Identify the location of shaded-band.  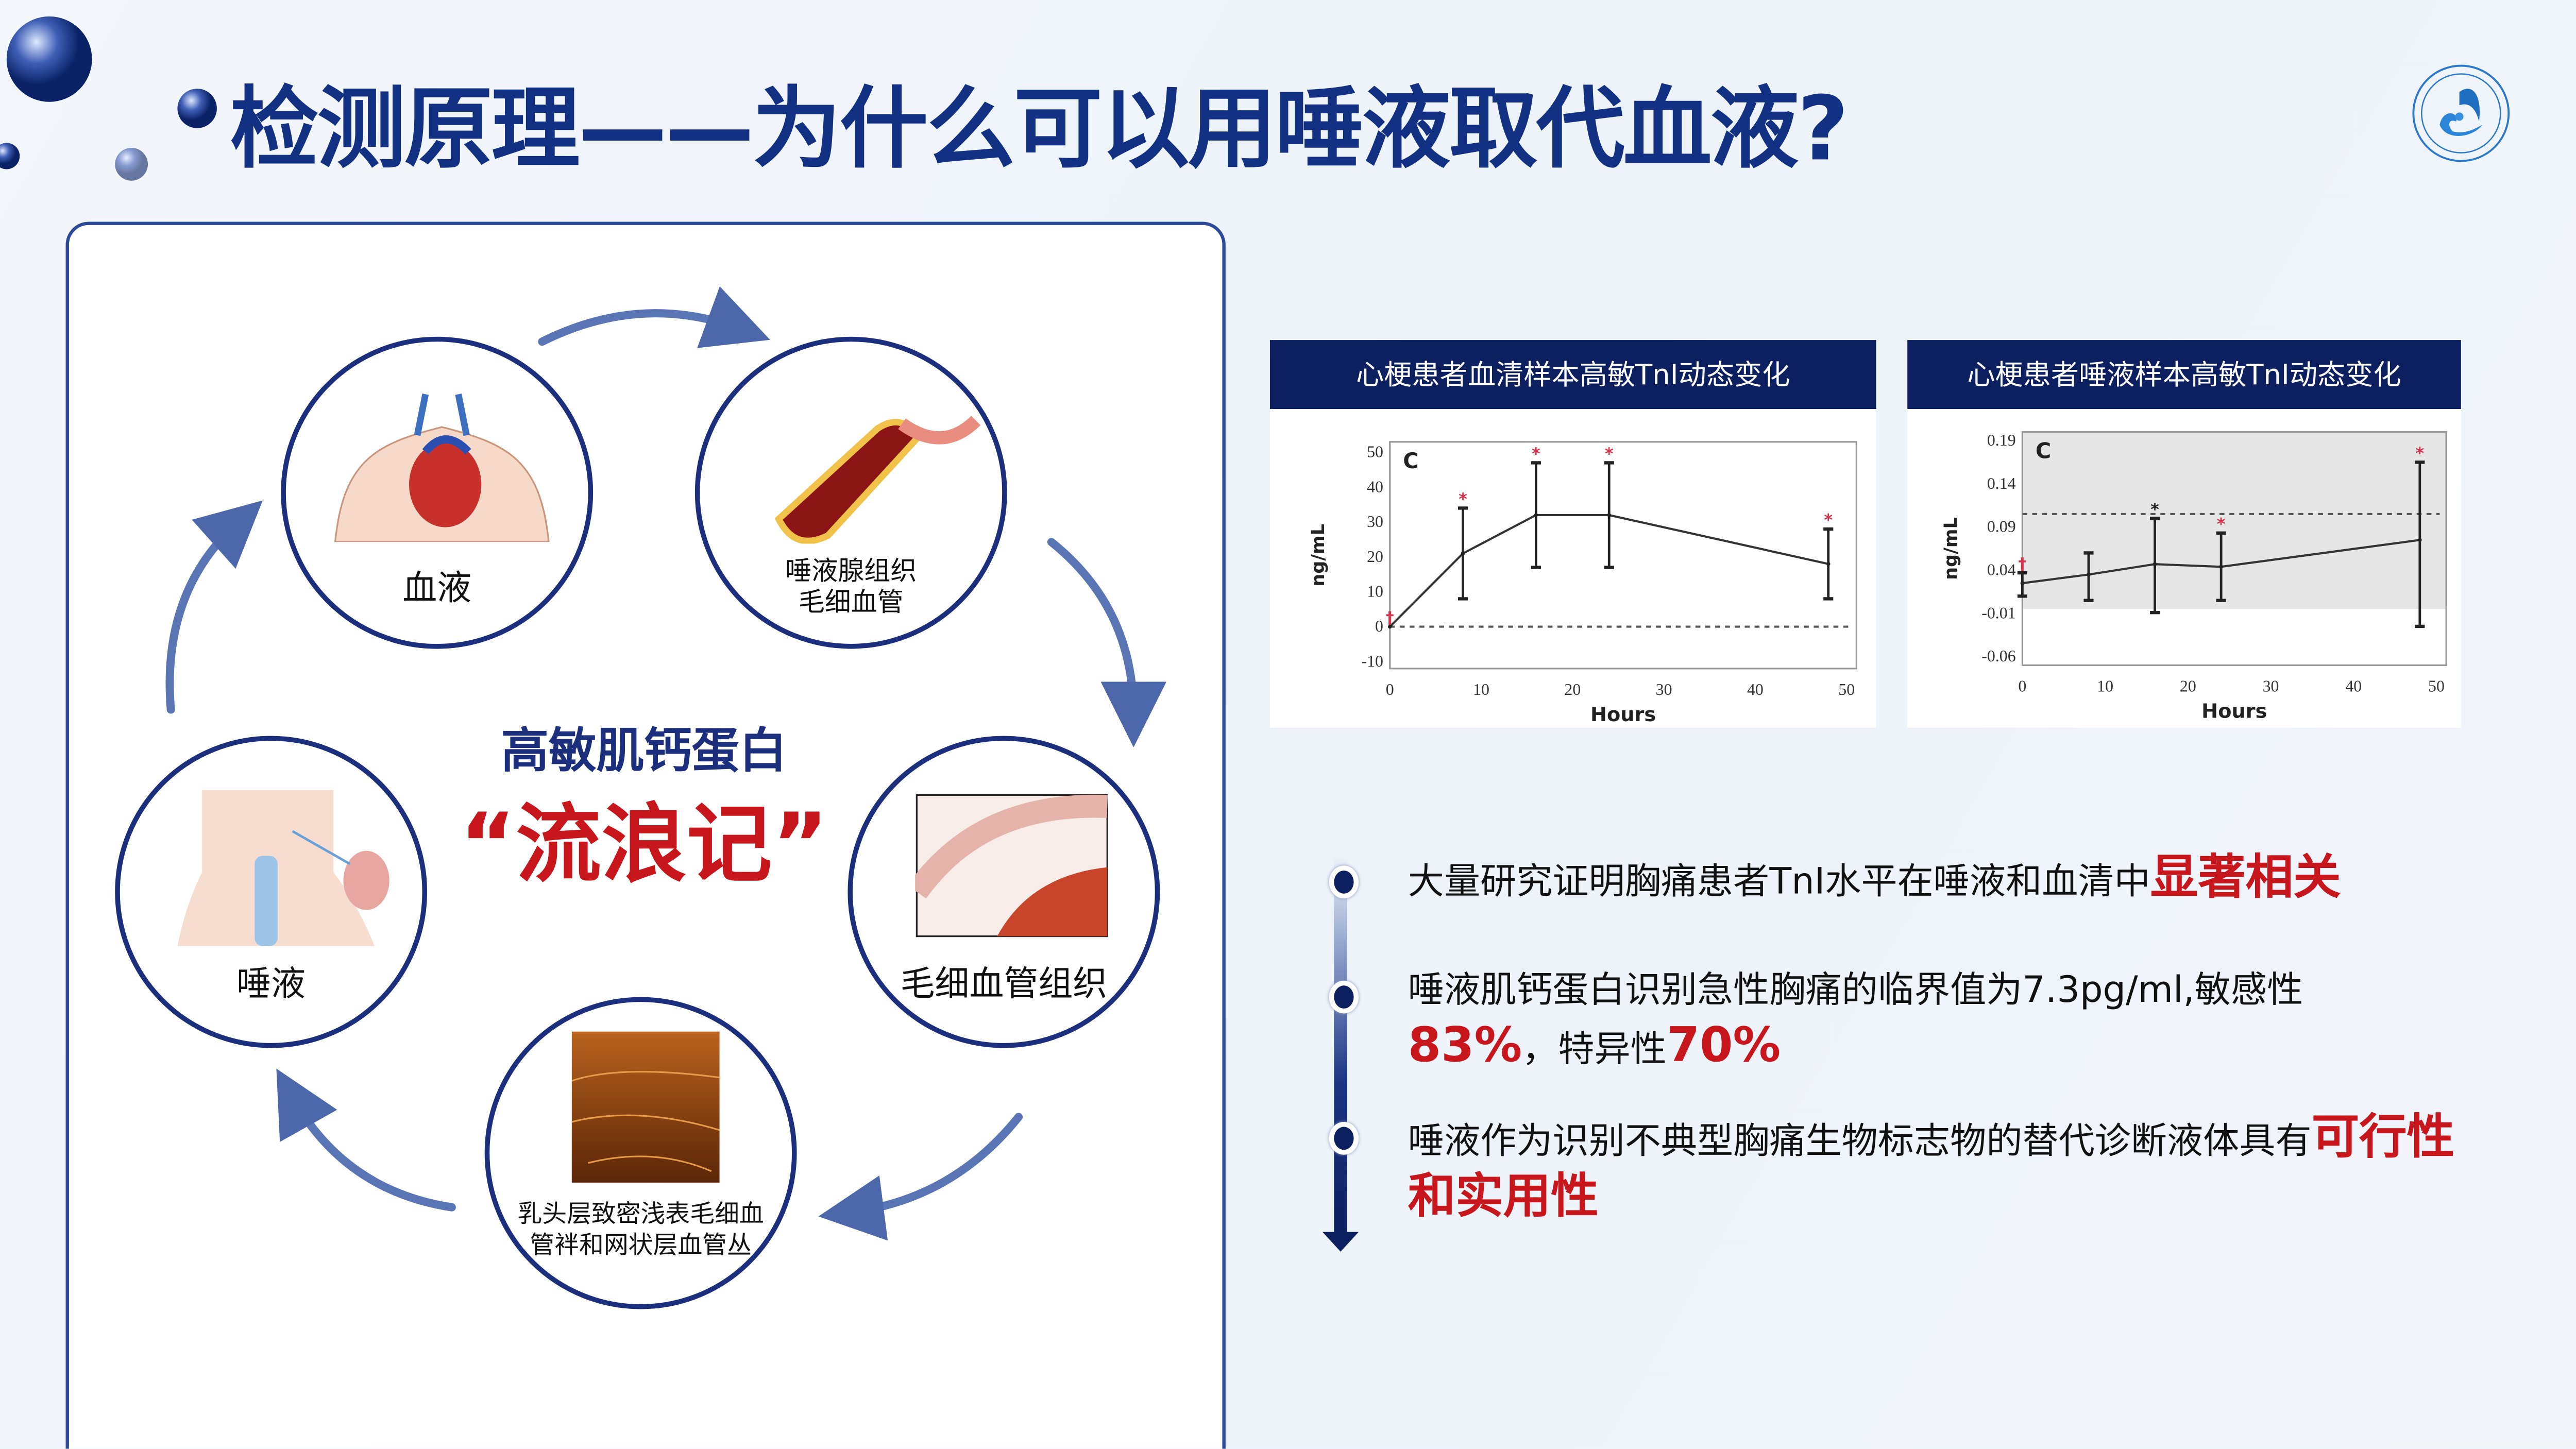
(2234, 521).